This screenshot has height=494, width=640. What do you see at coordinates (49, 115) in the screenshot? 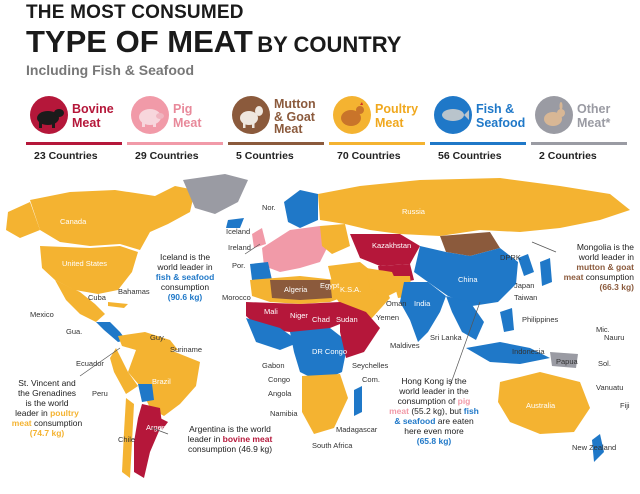
I see `cow-icon` at bounding box center [49, 115].